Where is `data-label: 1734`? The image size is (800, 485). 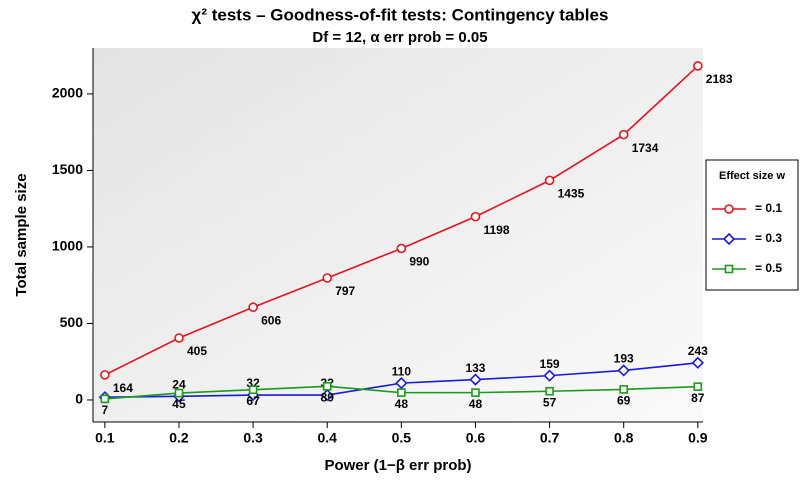
data-label: 1734 is located at coordinates (645, 148).